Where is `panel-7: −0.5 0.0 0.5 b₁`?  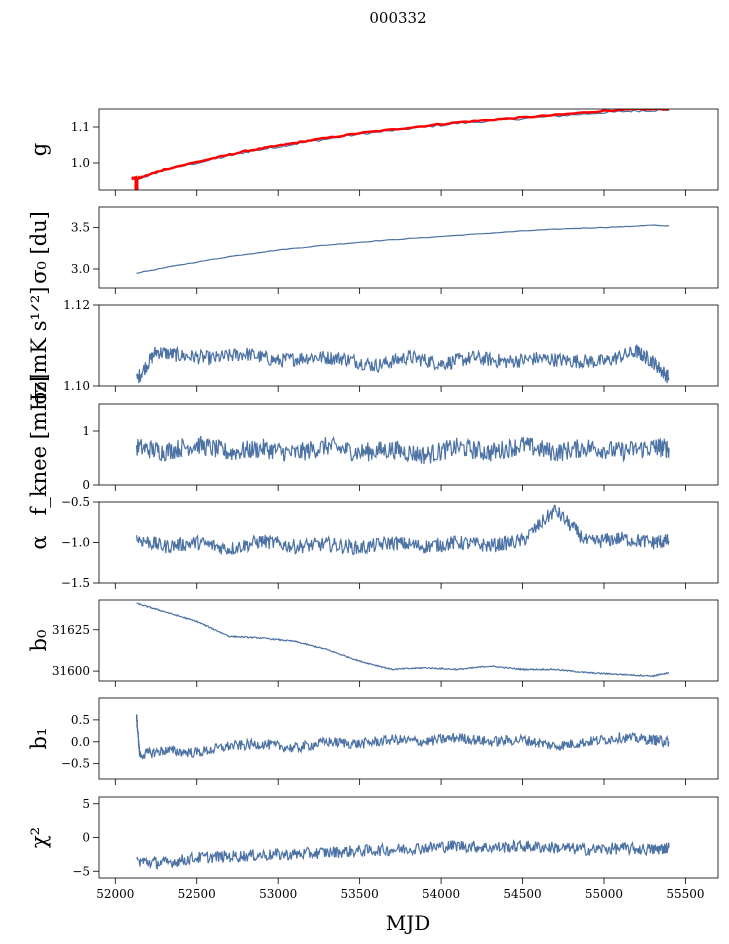
panel-7: −0.5 0.0 0.5 b₁ is located at coordinates (373, 741).